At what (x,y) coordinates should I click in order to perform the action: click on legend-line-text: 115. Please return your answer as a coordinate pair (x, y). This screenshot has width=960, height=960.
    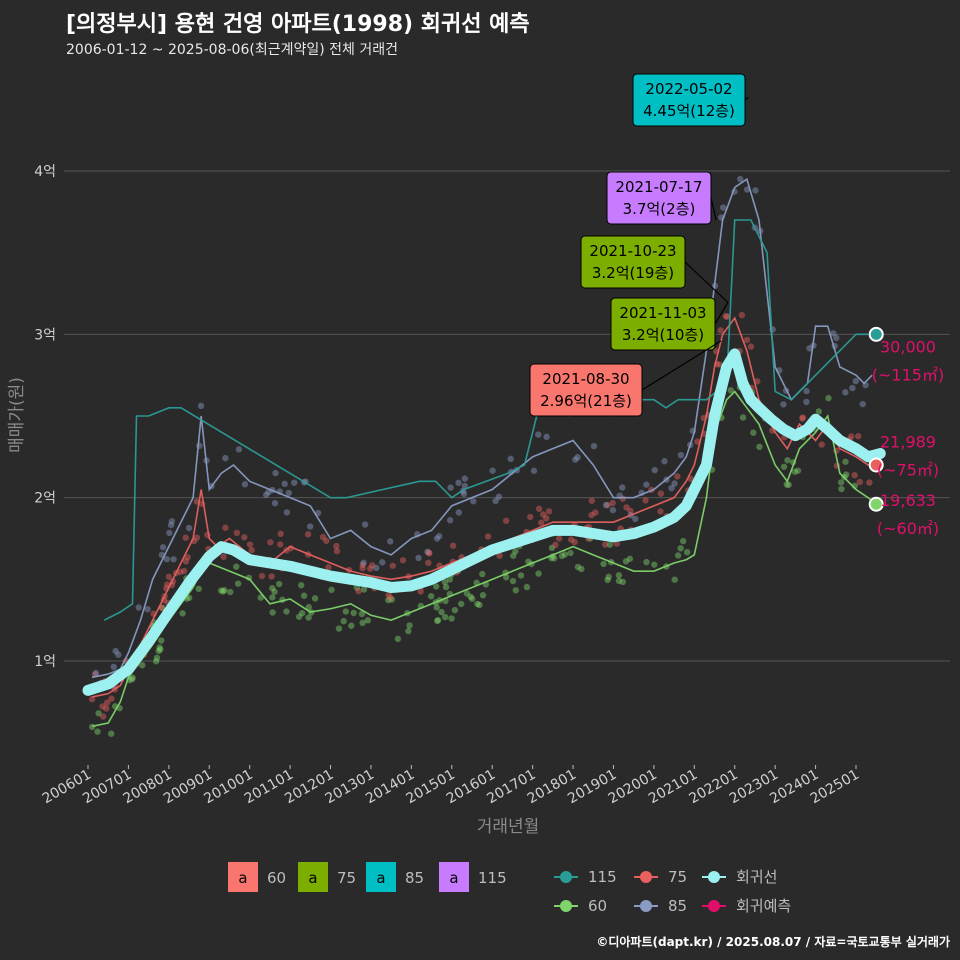
    Looking at the image, I should click on (602, 877).